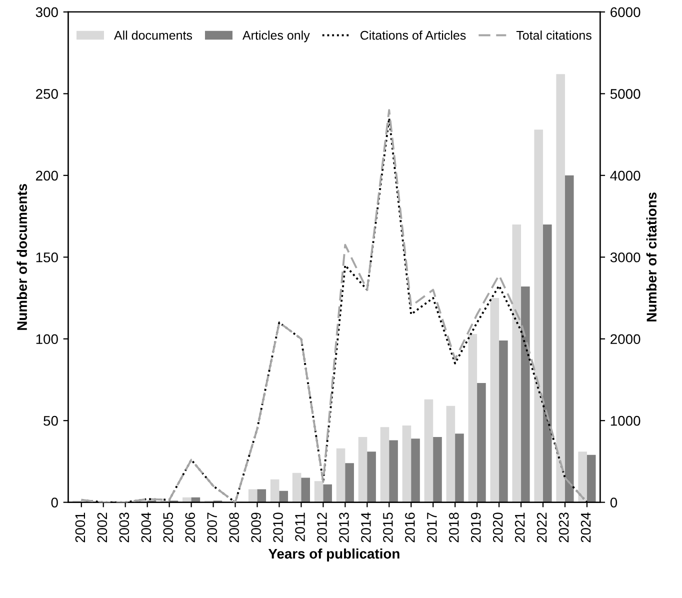 This screenshot has height=598, width=682. Describe the element at coordinates (278, 527) in the screenshot. I see `x-tick-label: 2010` at that location.